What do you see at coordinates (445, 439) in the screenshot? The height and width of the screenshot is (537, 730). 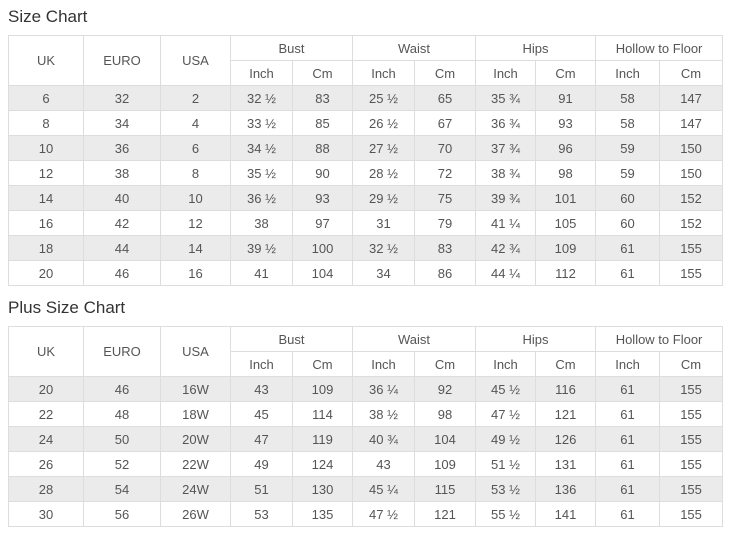 I see `table-cell: 104` at bounding box center [445, 439].